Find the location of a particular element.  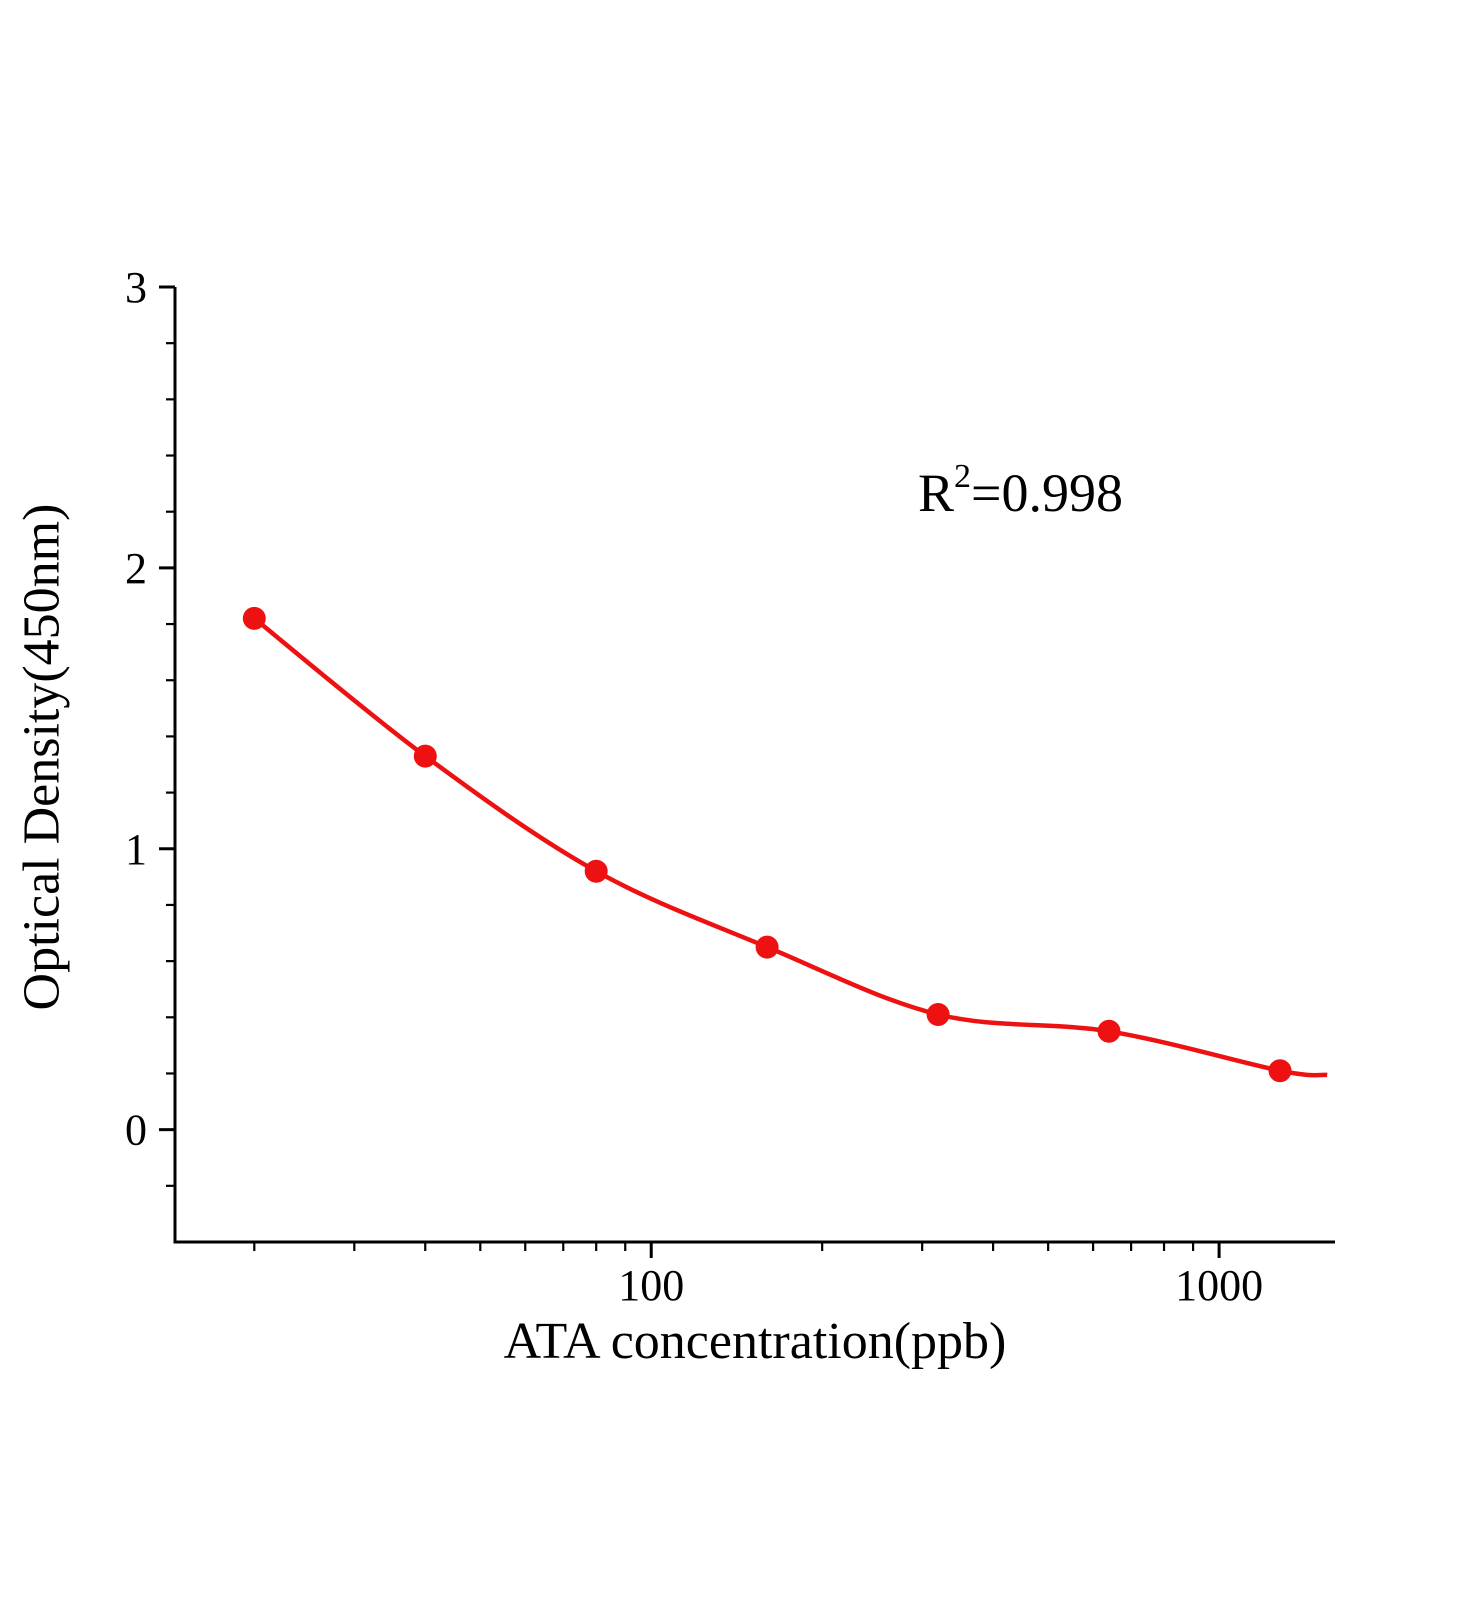

y-tick-label: 3 is located at coordinates (136, 287).